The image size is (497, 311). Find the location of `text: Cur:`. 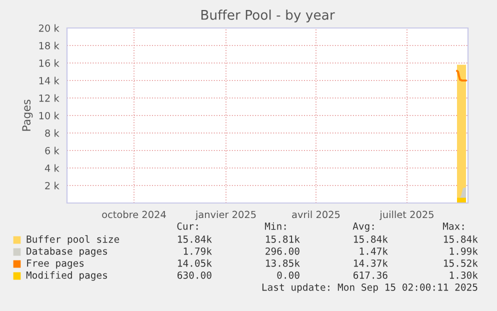

text: Cur: is located at coordinates (187, 226).